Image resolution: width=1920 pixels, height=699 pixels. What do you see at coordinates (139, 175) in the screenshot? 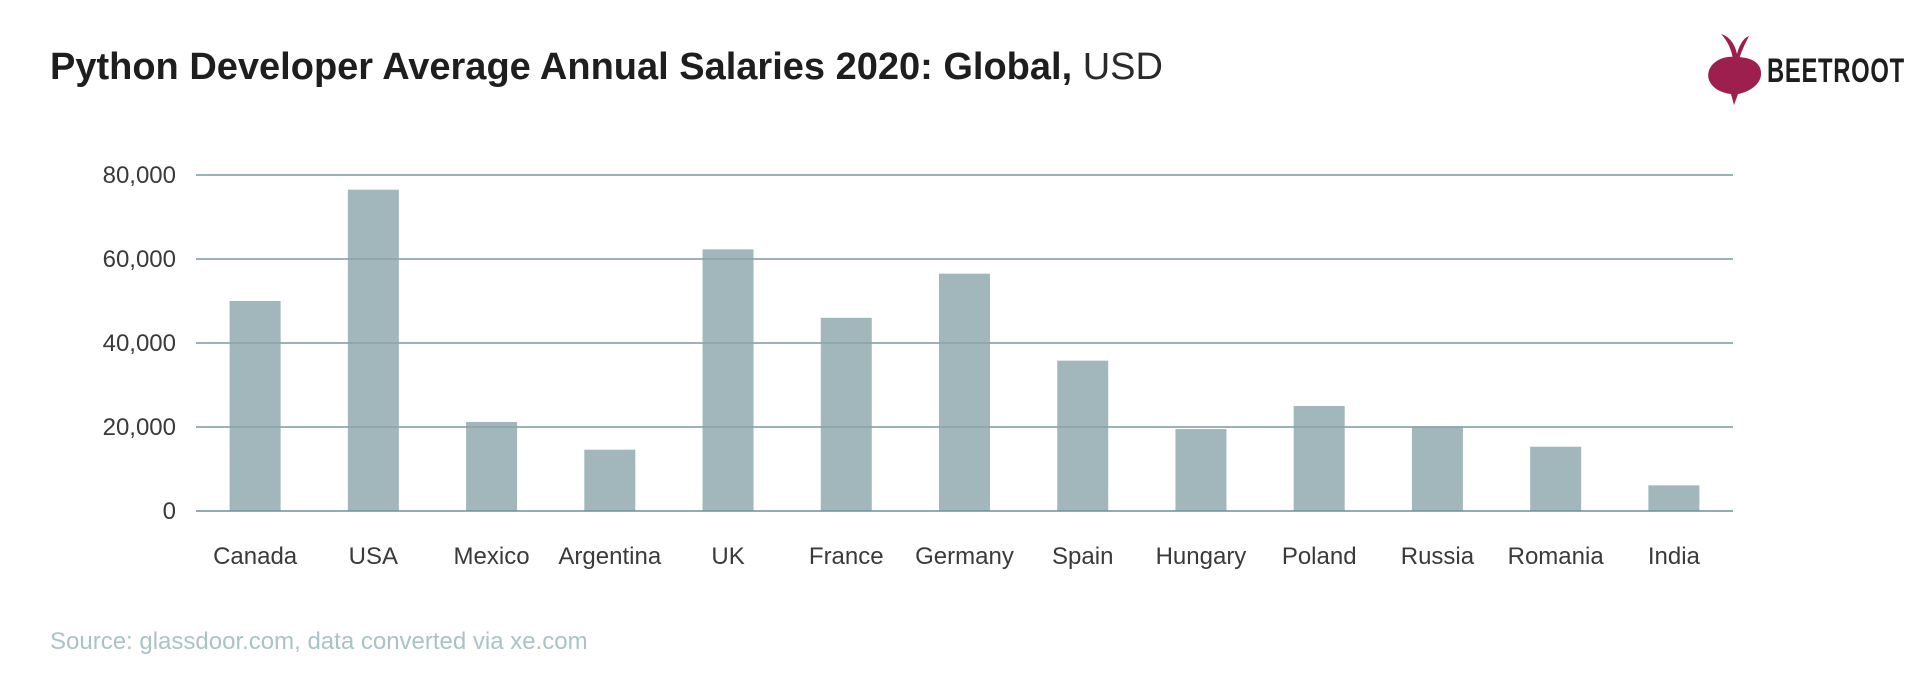
I see `y-tick-label: 80,000` at bounding box center [139, 175].